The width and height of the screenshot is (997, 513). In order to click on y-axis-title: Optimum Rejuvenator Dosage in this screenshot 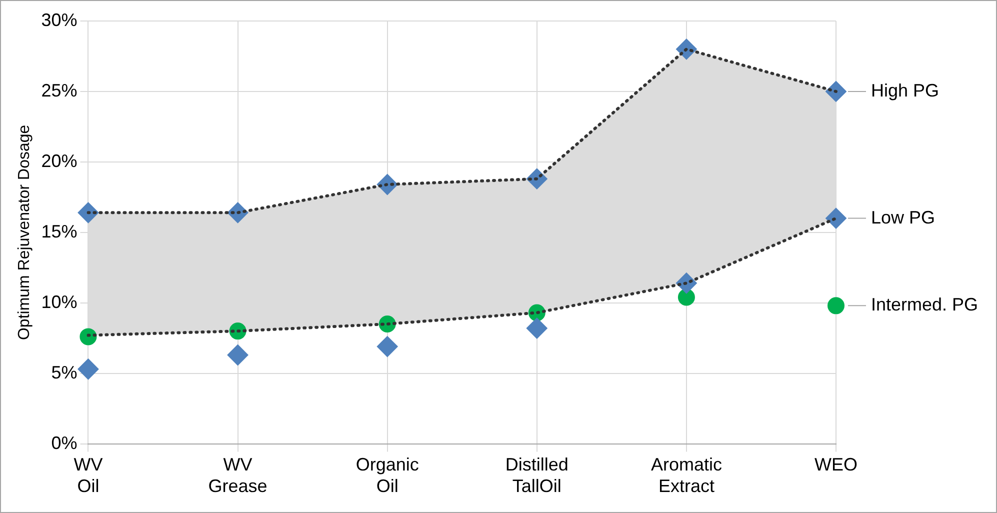, I will do `click(25, 232)`.